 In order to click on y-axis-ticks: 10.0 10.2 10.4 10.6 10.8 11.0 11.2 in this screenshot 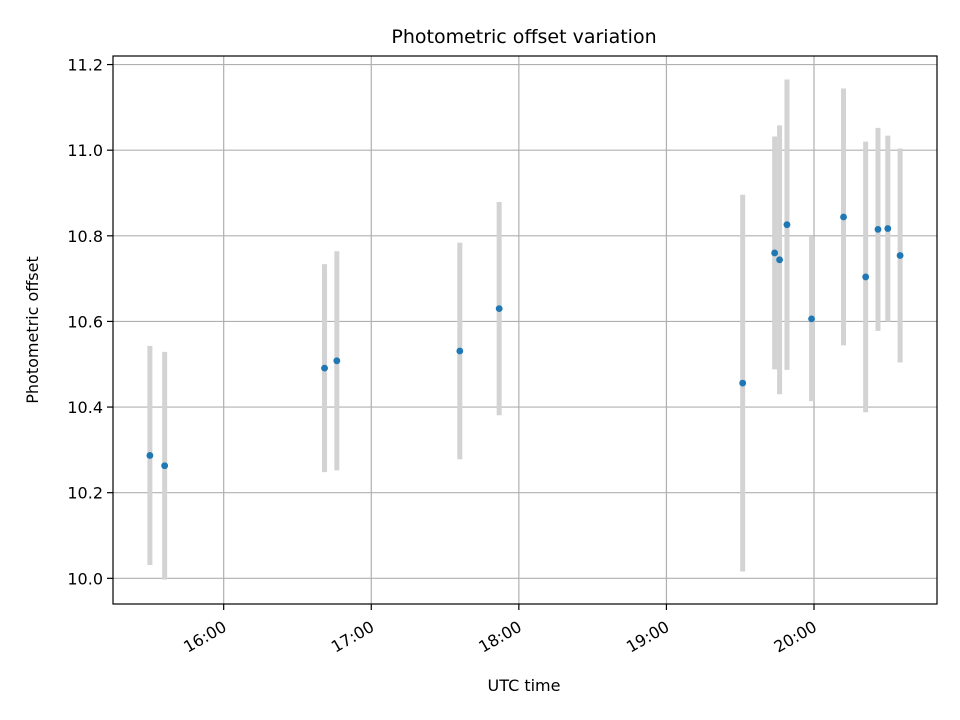, I will do `click(90, 322)`.